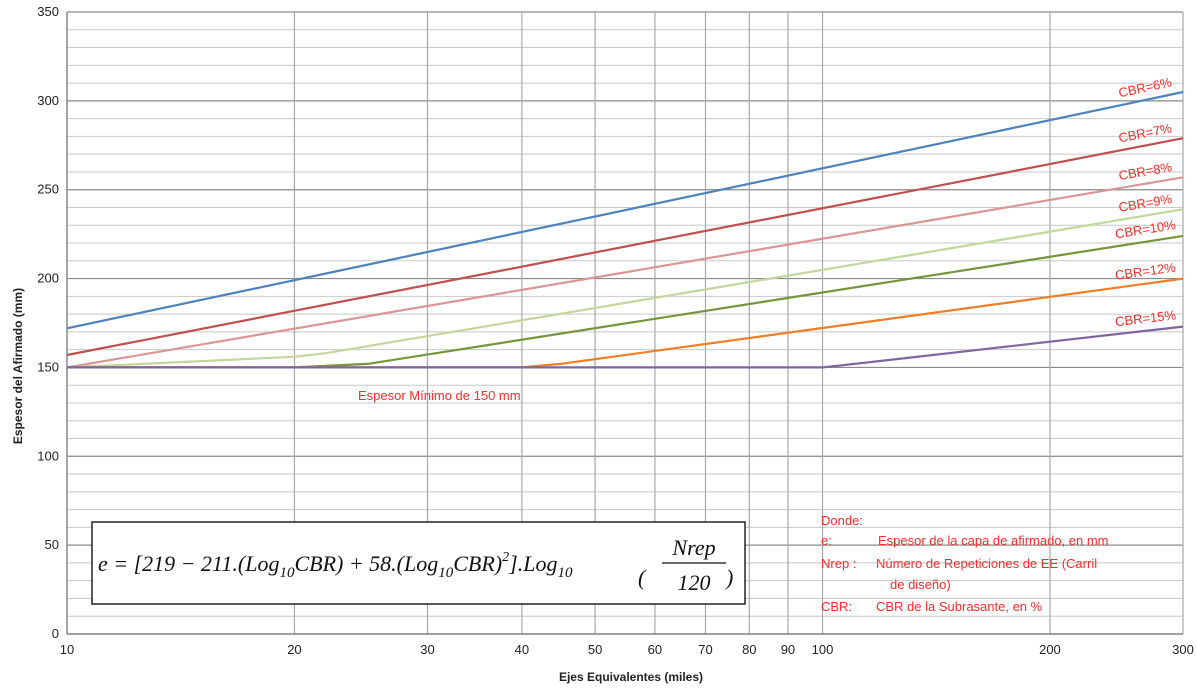  What do you see at coordinates (826, 540) in the screenshot?
I see `defs-e-key: e:` at bounding box center [826, 540].